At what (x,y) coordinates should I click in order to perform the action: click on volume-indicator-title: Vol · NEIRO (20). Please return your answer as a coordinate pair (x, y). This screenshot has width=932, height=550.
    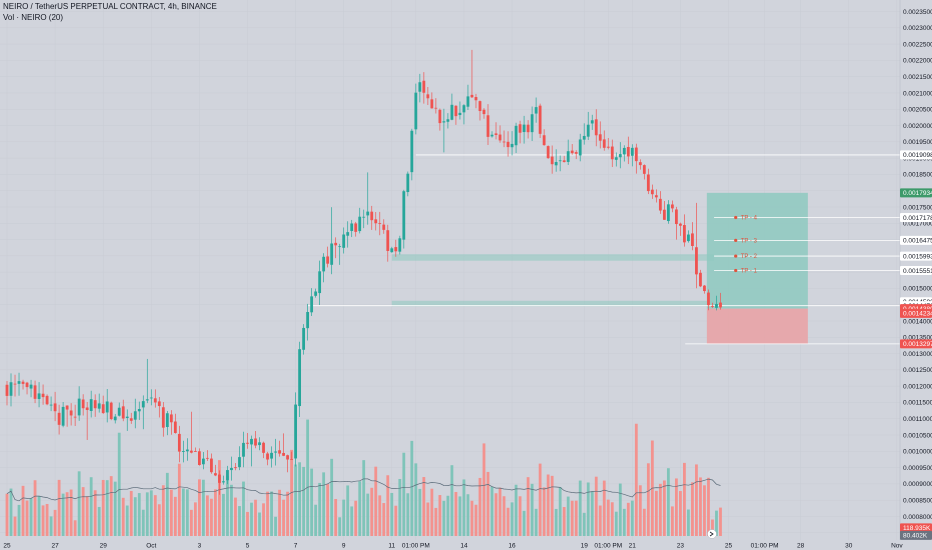
    Looking at the image, I should click on (33, 17).